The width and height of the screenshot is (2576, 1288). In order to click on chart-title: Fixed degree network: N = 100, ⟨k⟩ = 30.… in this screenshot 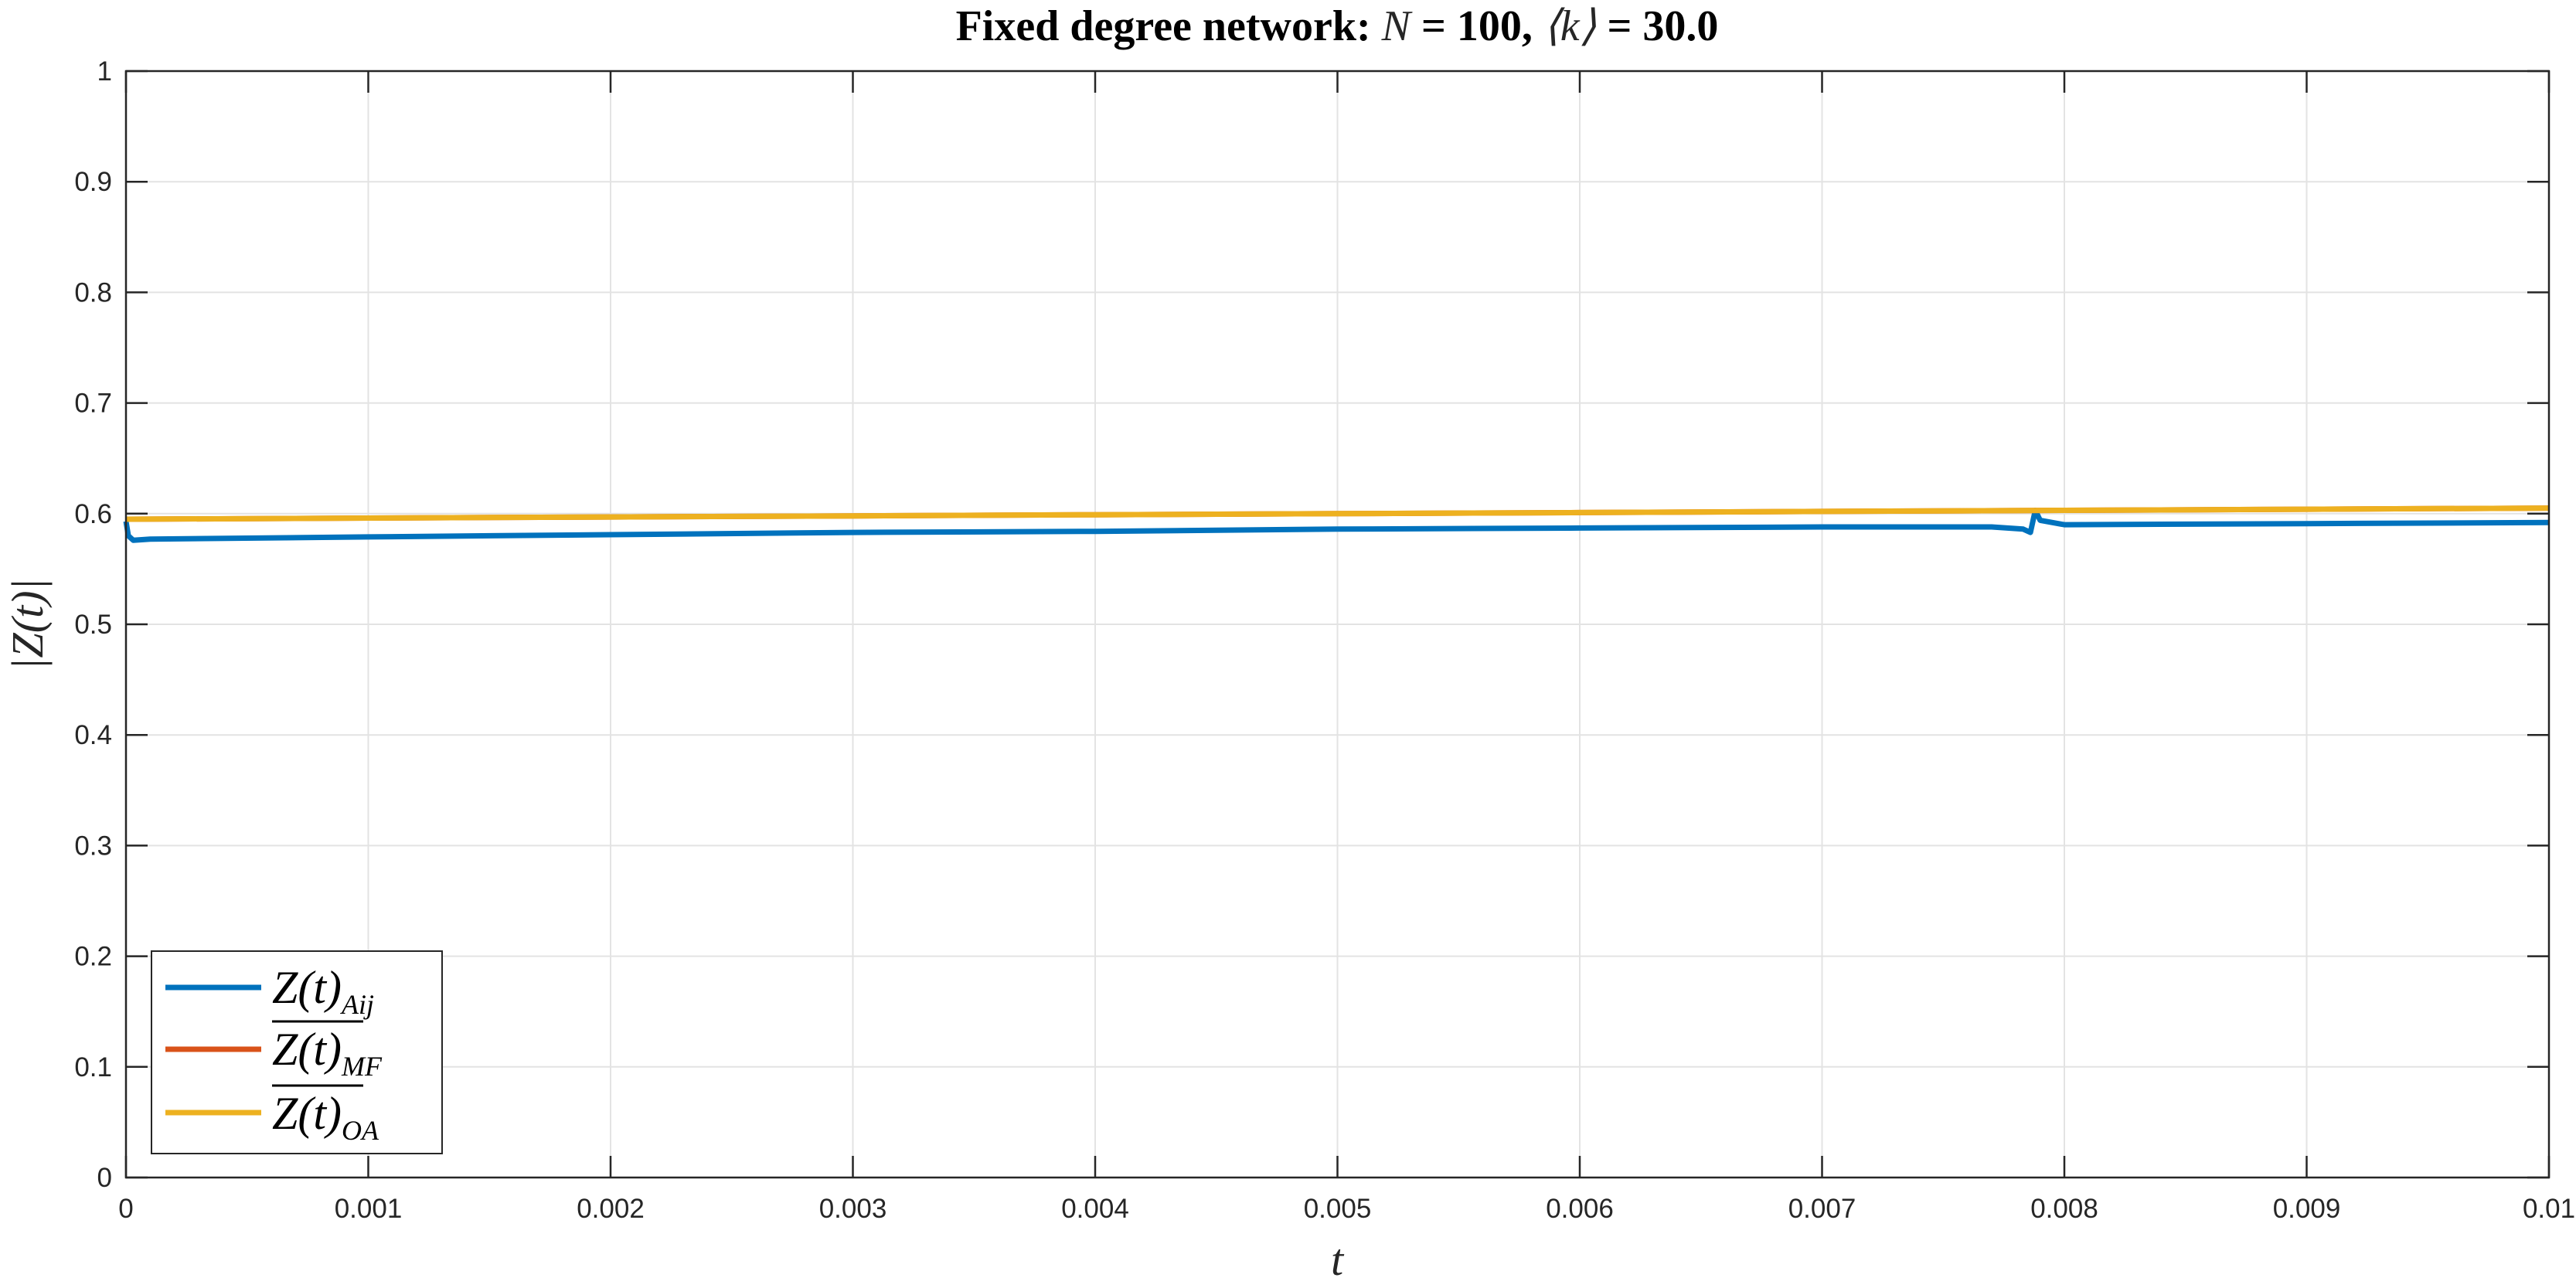, I will do `click(1337, 26)`.